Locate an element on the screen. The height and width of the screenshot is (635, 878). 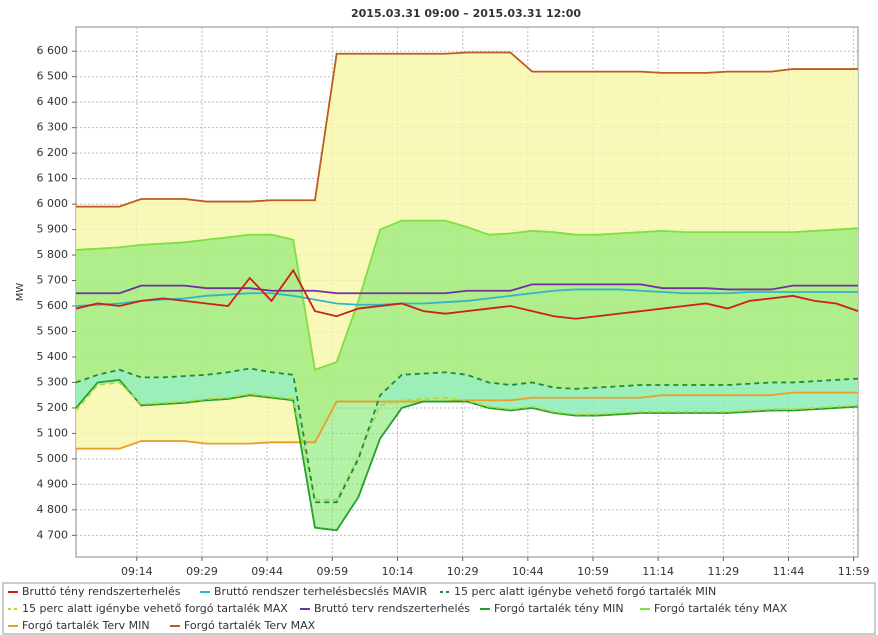
x-tick-label: 11:14 is located at coordinates (658, 571).